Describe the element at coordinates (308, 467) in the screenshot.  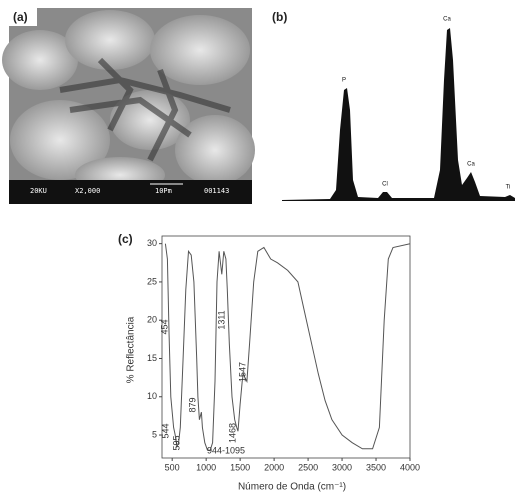
I see `x-tick-label: 2500` at that location.